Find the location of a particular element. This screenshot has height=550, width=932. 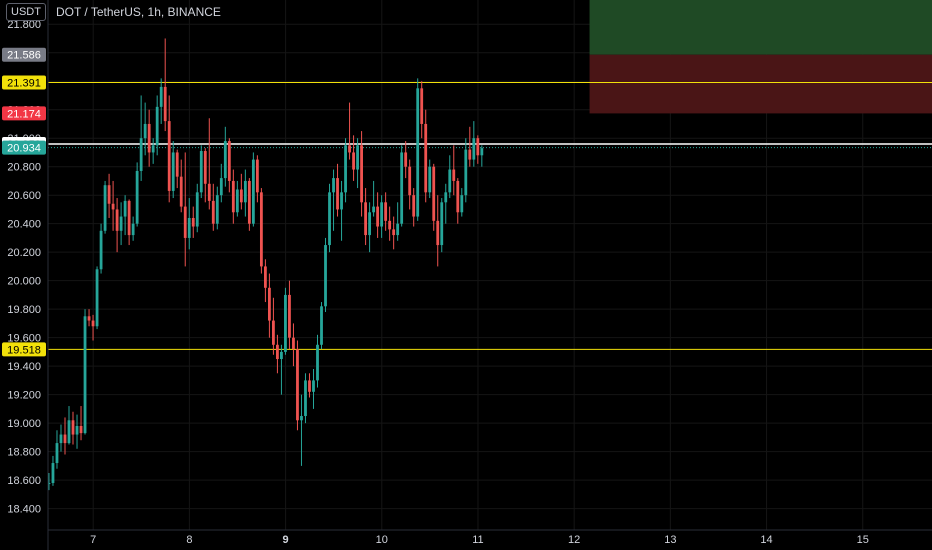

y-tick-label: 20.000 is located at coordinates (24, 282).